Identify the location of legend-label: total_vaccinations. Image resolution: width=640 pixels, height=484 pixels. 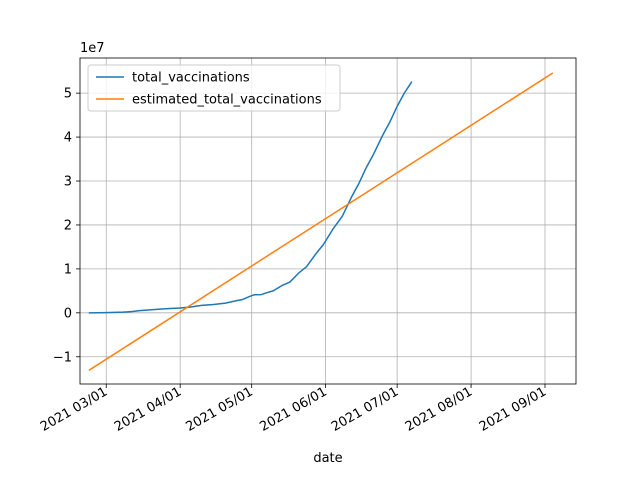
(191, 78).